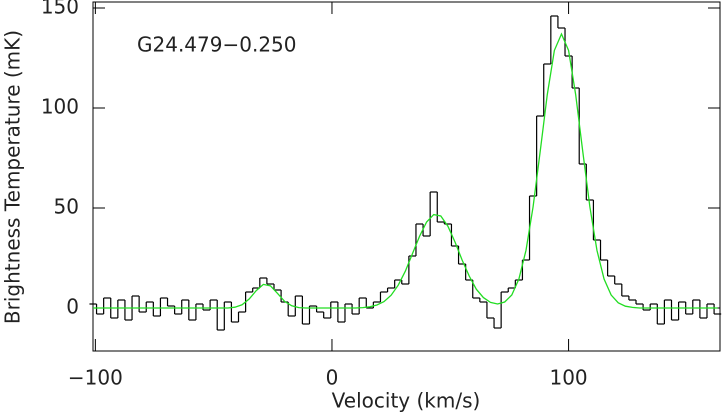 The width and height of the screenshot is (722, 419). Describe the element at coordinates (72, 307) in the screenshot. I see `y-tick-label: 0` at that location.